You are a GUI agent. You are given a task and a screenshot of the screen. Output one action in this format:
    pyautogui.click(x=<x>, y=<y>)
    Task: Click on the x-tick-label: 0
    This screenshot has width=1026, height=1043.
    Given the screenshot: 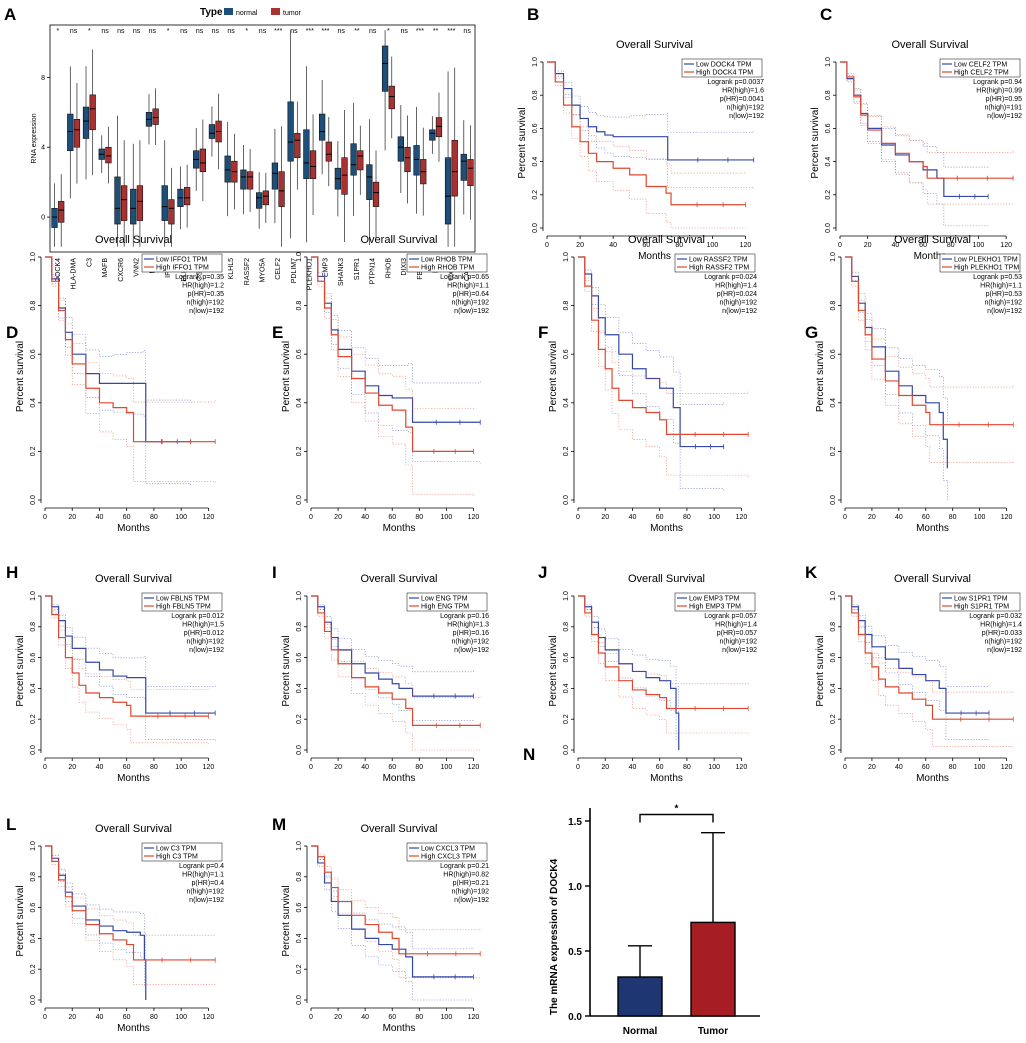 What is the action you would take?
    pyautogui.click(x=845, y=517)
    